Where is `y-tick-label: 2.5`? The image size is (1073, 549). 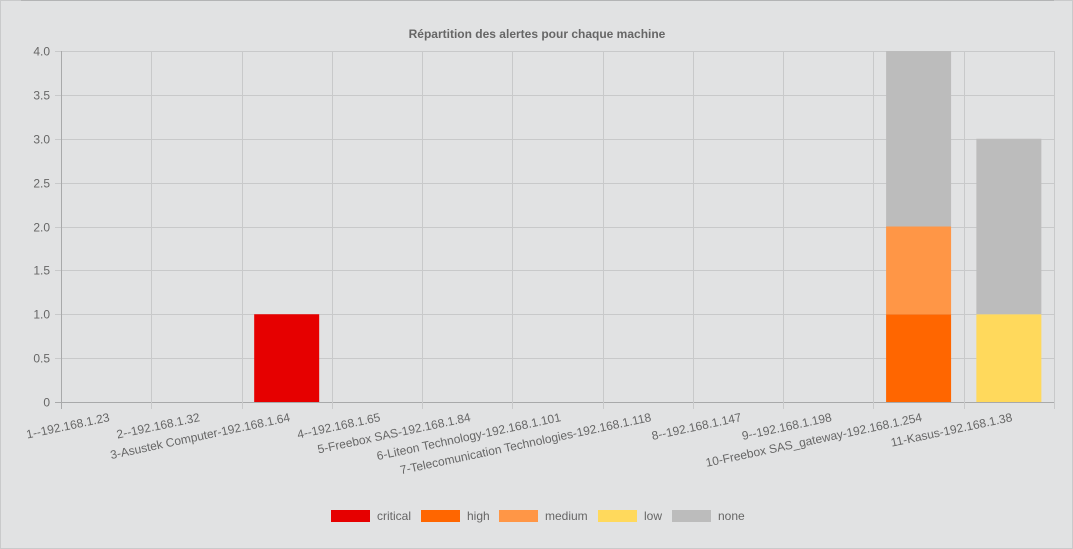 y-tick-label: 2.5 is located at coordinates (41, 184).